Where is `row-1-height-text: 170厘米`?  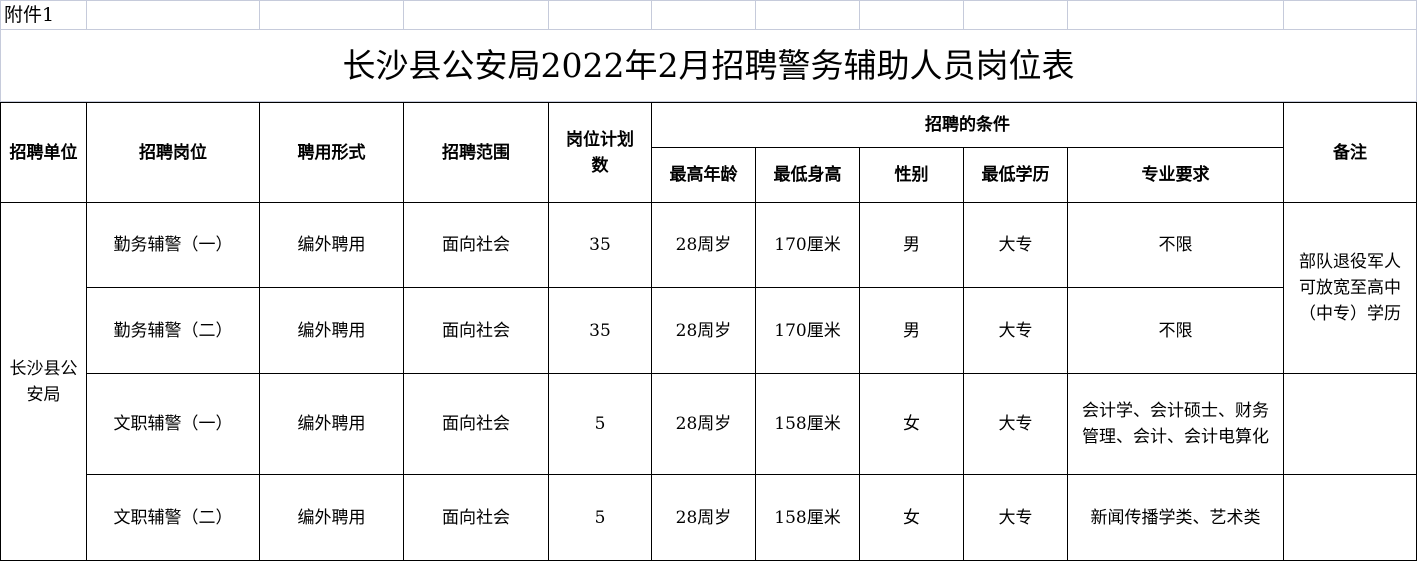
row-1-height-text: 170厘米 is located at coordinates (807, 245).